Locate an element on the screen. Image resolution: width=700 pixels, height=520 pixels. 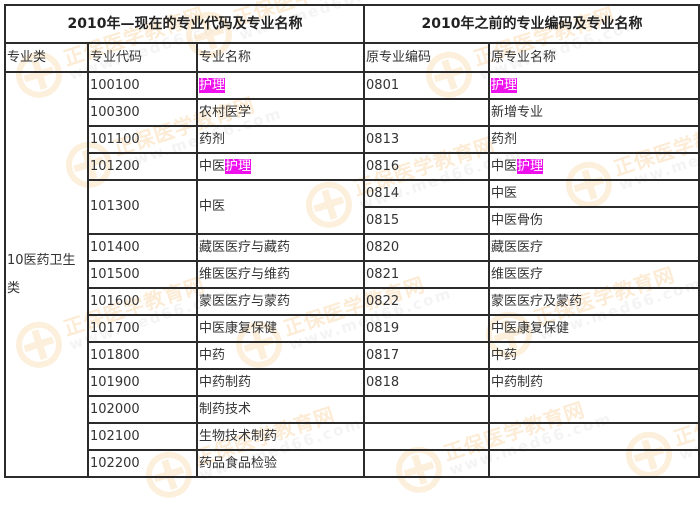
old-code-cell: 0813 is located at coordinates (427, 139).